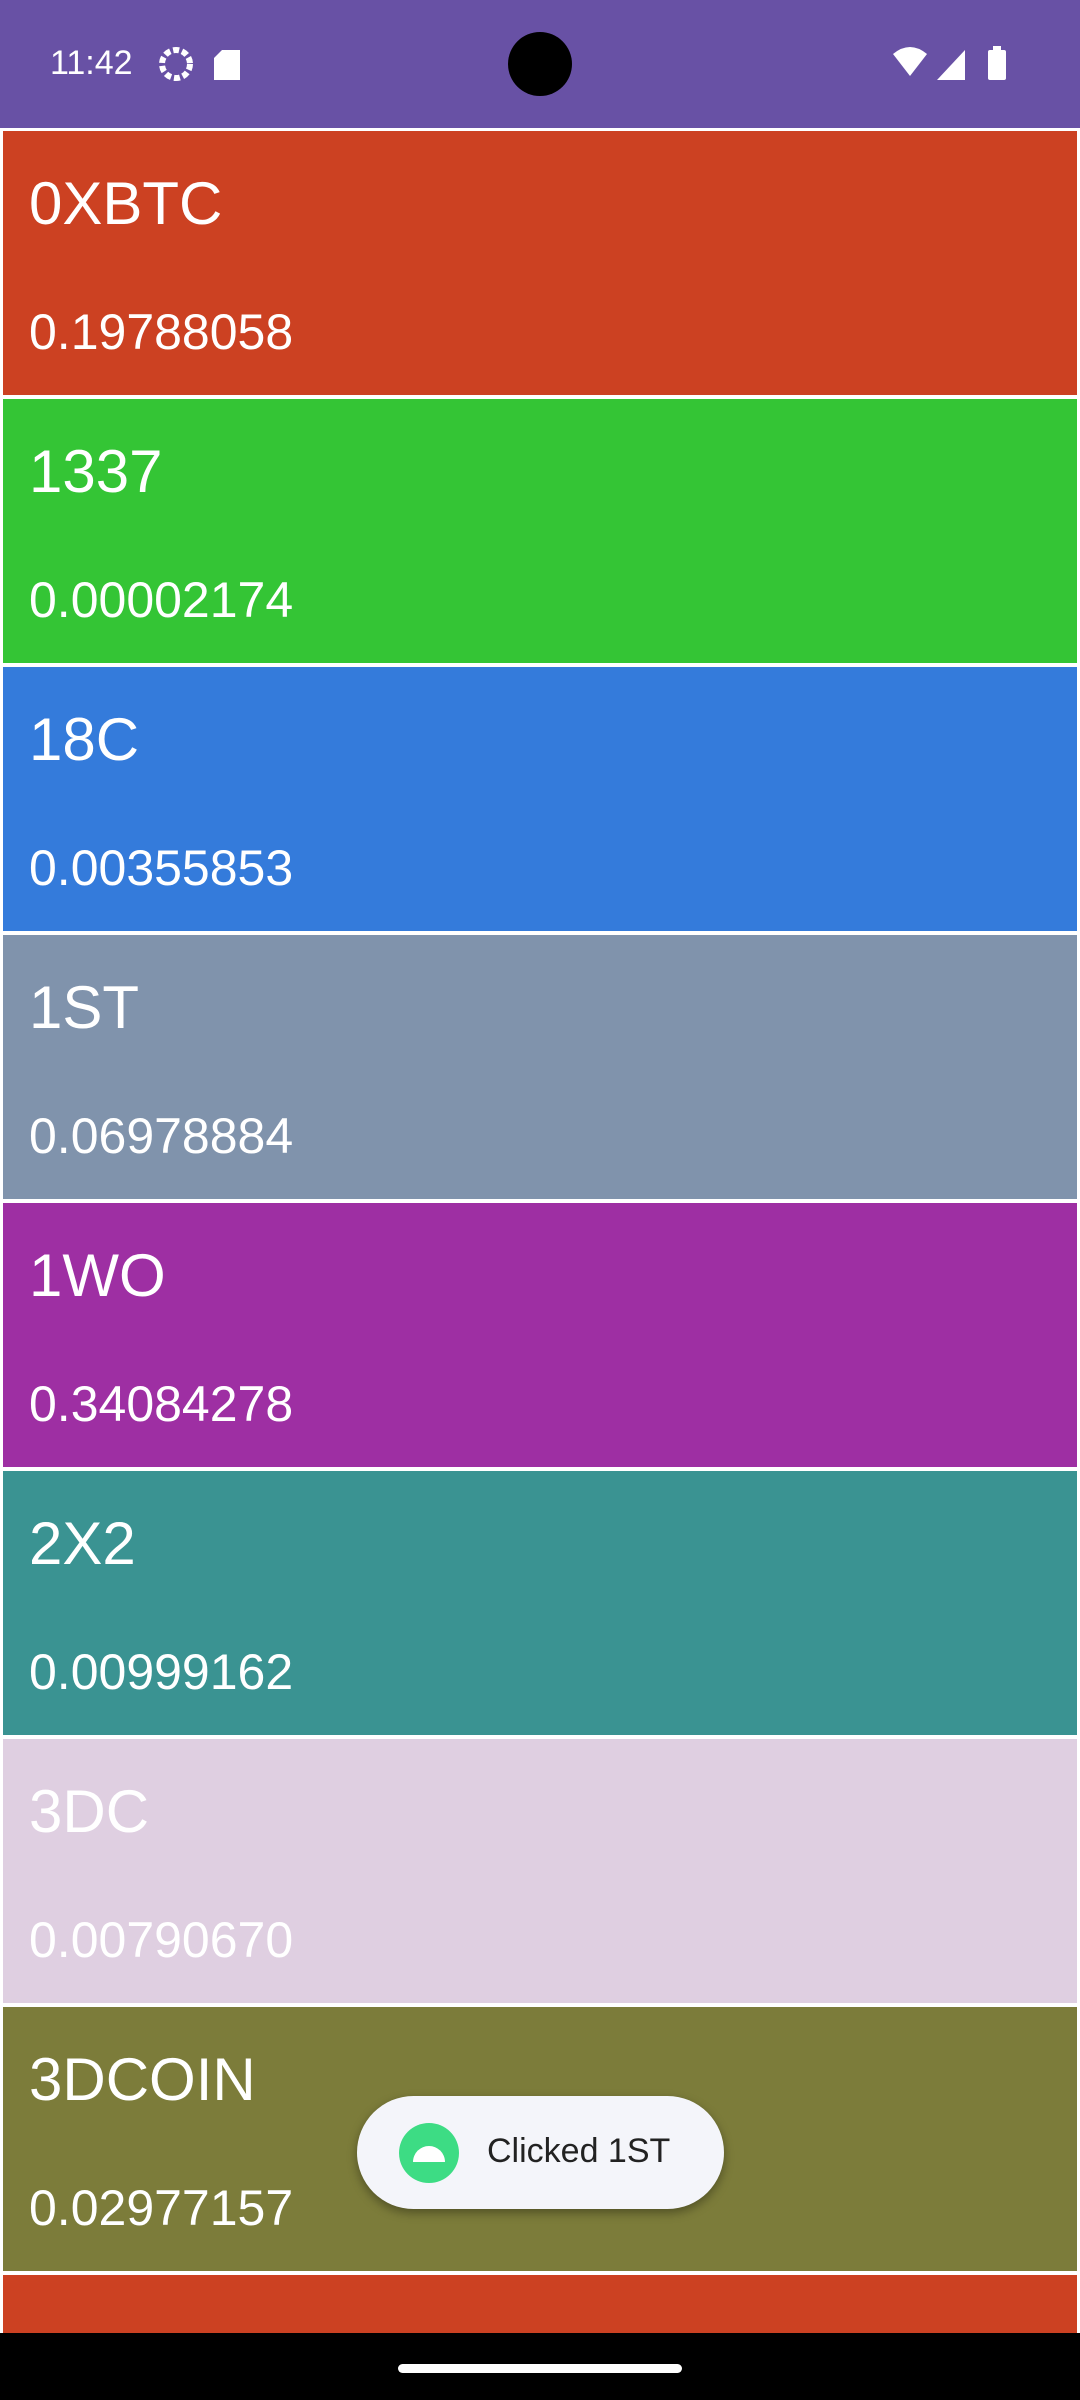 This screenshot has height=2400, width=1080. What do you see at coordinates (89, 1811) in the screenshot?
I see `coin-name: 3DC` at bounding box center [89, 1811].